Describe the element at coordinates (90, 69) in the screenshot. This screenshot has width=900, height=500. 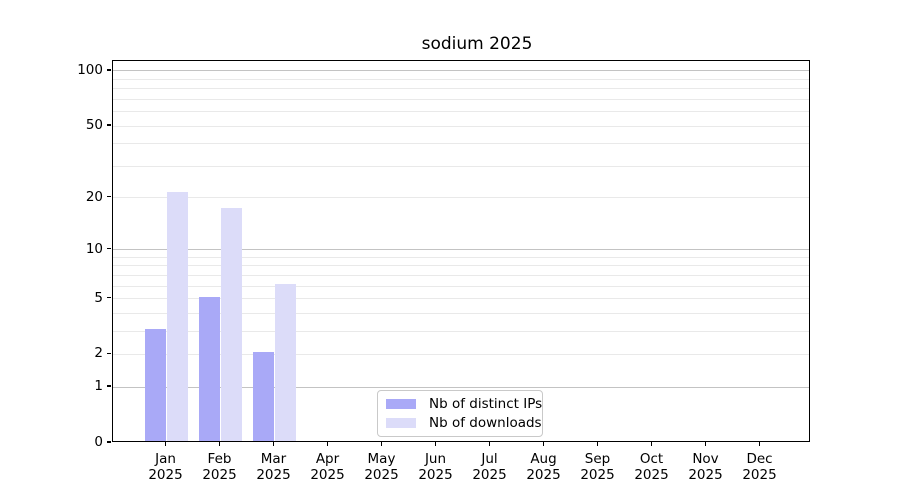
I see `y-tick-label: 100` at that location.